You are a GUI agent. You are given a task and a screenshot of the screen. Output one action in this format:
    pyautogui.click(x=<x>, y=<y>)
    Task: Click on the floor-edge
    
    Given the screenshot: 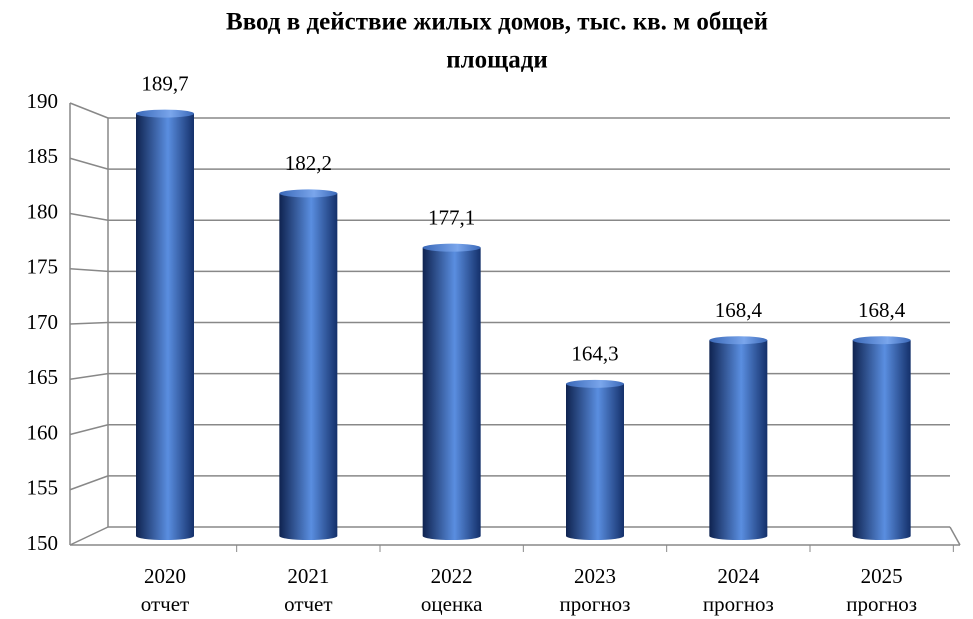 What is the action you would take?
    pyautogui.click(x=955, y=536)
    